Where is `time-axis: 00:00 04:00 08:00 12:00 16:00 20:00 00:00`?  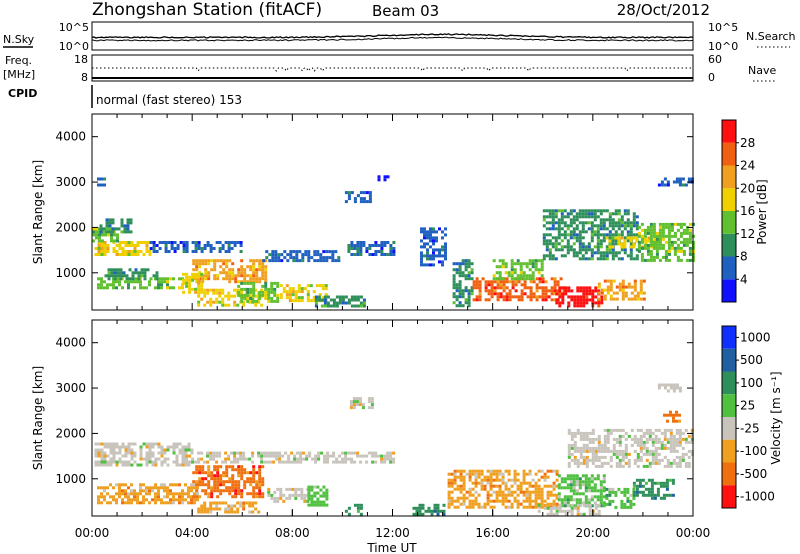
time-axis: 00:00 04:00 08:00 12:00 16:00 20:00 00:00 is located at coordinates (392, 525).